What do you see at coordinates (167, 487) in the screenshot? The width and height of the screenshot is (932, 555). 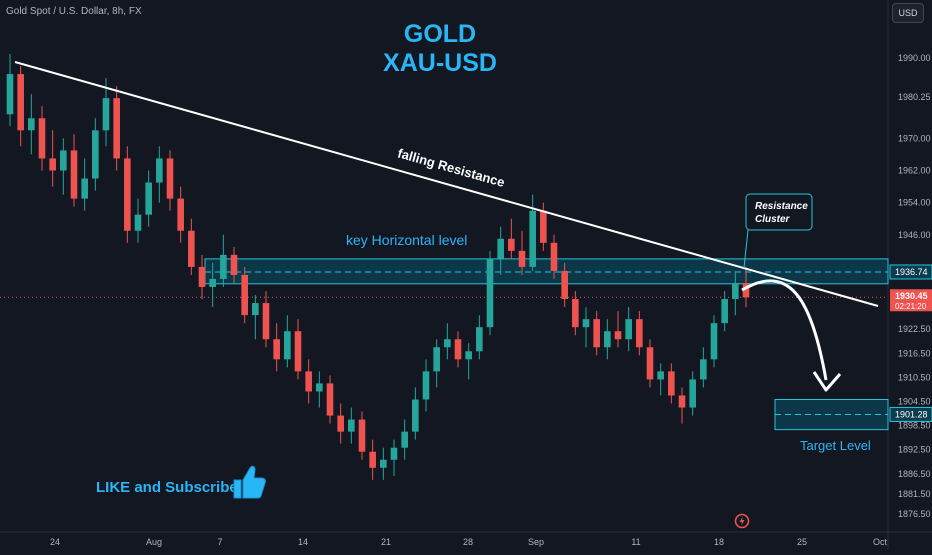 I see `like-subscribe-text: LIKE and Subscribe` at bounding box center [167, 487].